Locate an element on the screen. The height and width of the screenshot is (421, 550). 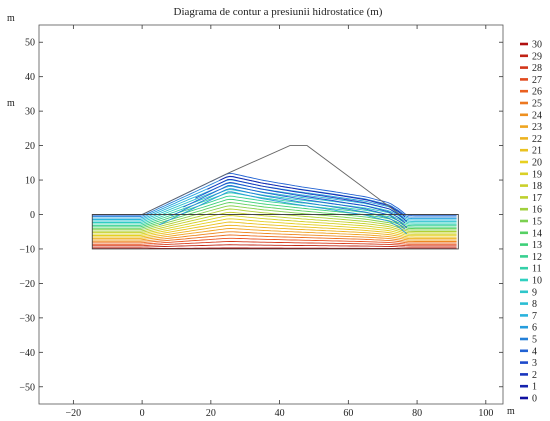
x-tick-label: 80 is located at coordinates (417, 413).